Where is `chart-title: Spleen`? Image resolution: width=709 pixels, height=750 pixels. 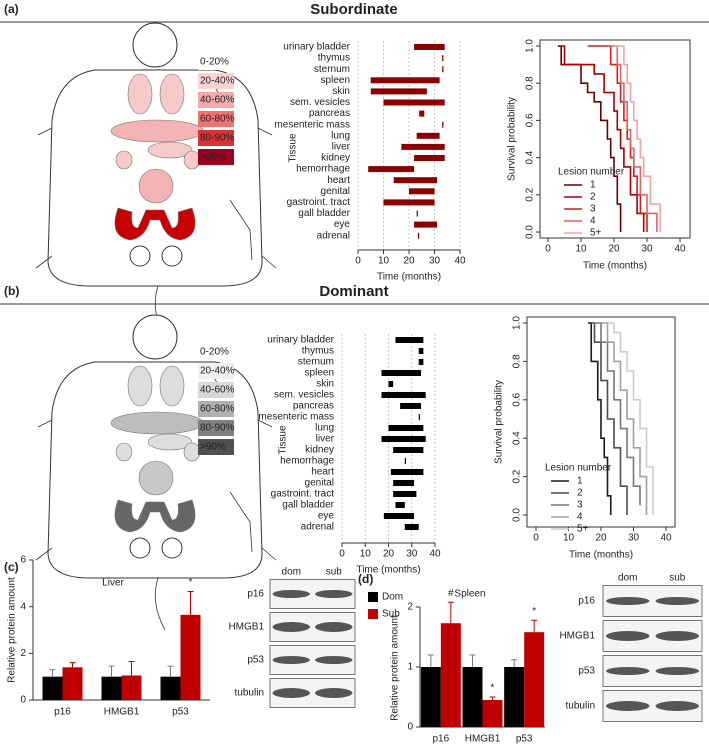
chart-title: Spleen is located at coordinates (469, 594).